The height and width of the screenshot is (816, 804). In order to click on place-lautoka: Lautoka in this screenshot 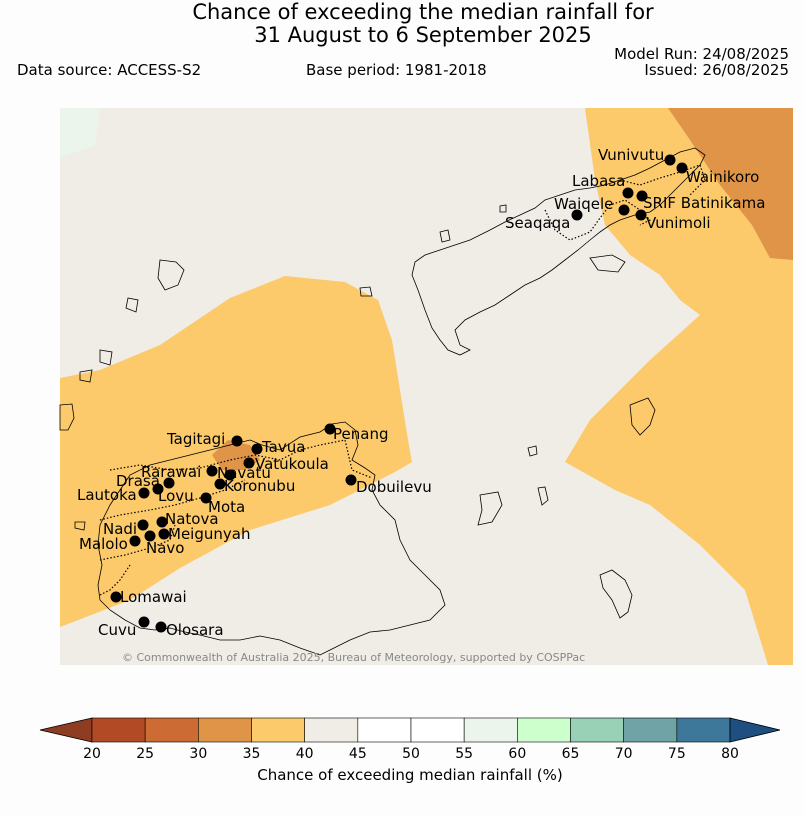, I will do `click(113, 495)`.